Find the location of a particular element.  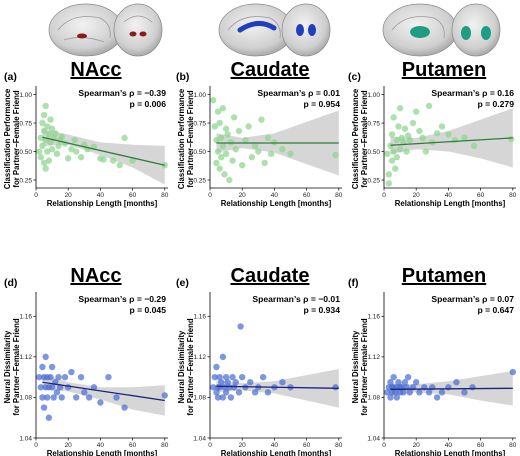

brain-image-caudate is located at coordinates (274, 30).